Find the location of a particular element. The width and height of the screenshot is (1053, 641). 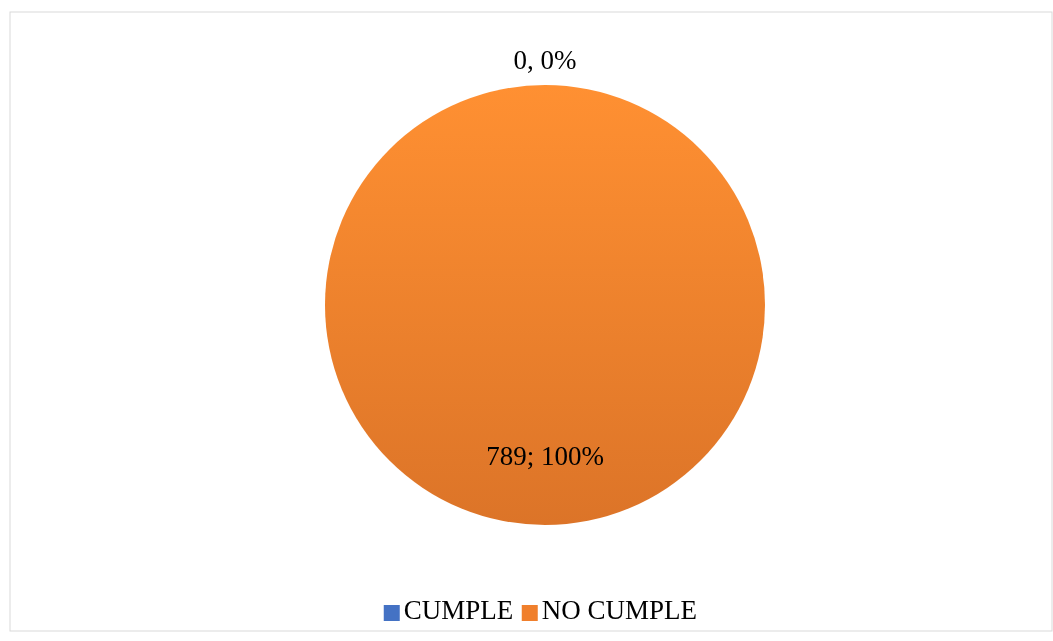

text: 0, 0% is located at coordinates (545, 60).